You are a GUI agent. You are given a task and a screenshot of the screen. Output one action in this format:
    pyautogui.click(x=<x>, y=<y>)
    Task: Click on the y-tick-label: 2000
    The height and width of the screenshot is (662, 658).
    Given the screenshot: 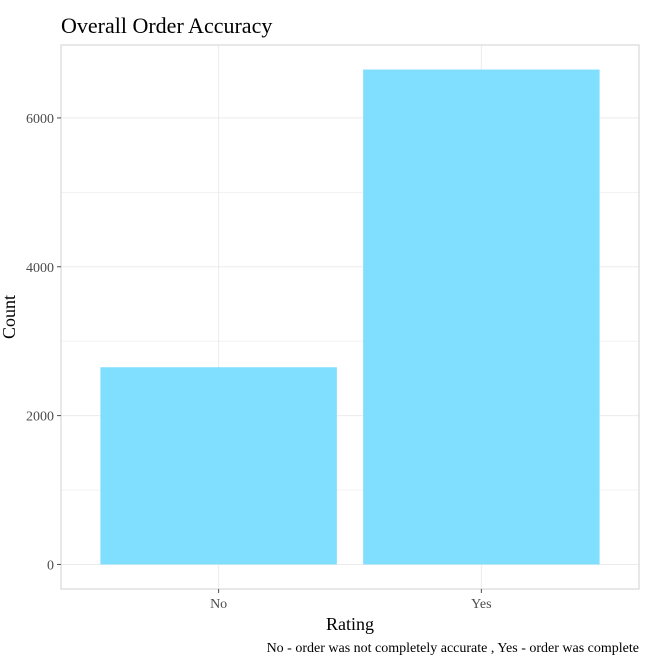 What is the action you would take?
    pyautogui.click(x=40, y=417)
    